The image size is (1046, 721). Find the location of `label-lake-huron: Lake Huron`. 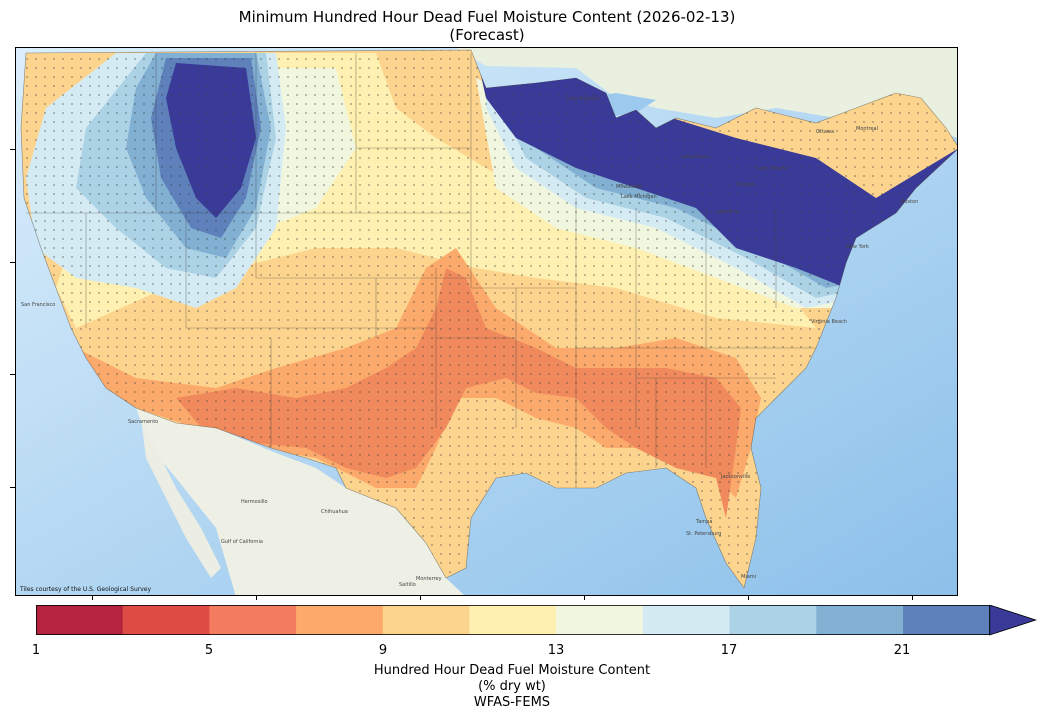

label-lake-huron: Lake Huron is located at coordinates (695, 157).